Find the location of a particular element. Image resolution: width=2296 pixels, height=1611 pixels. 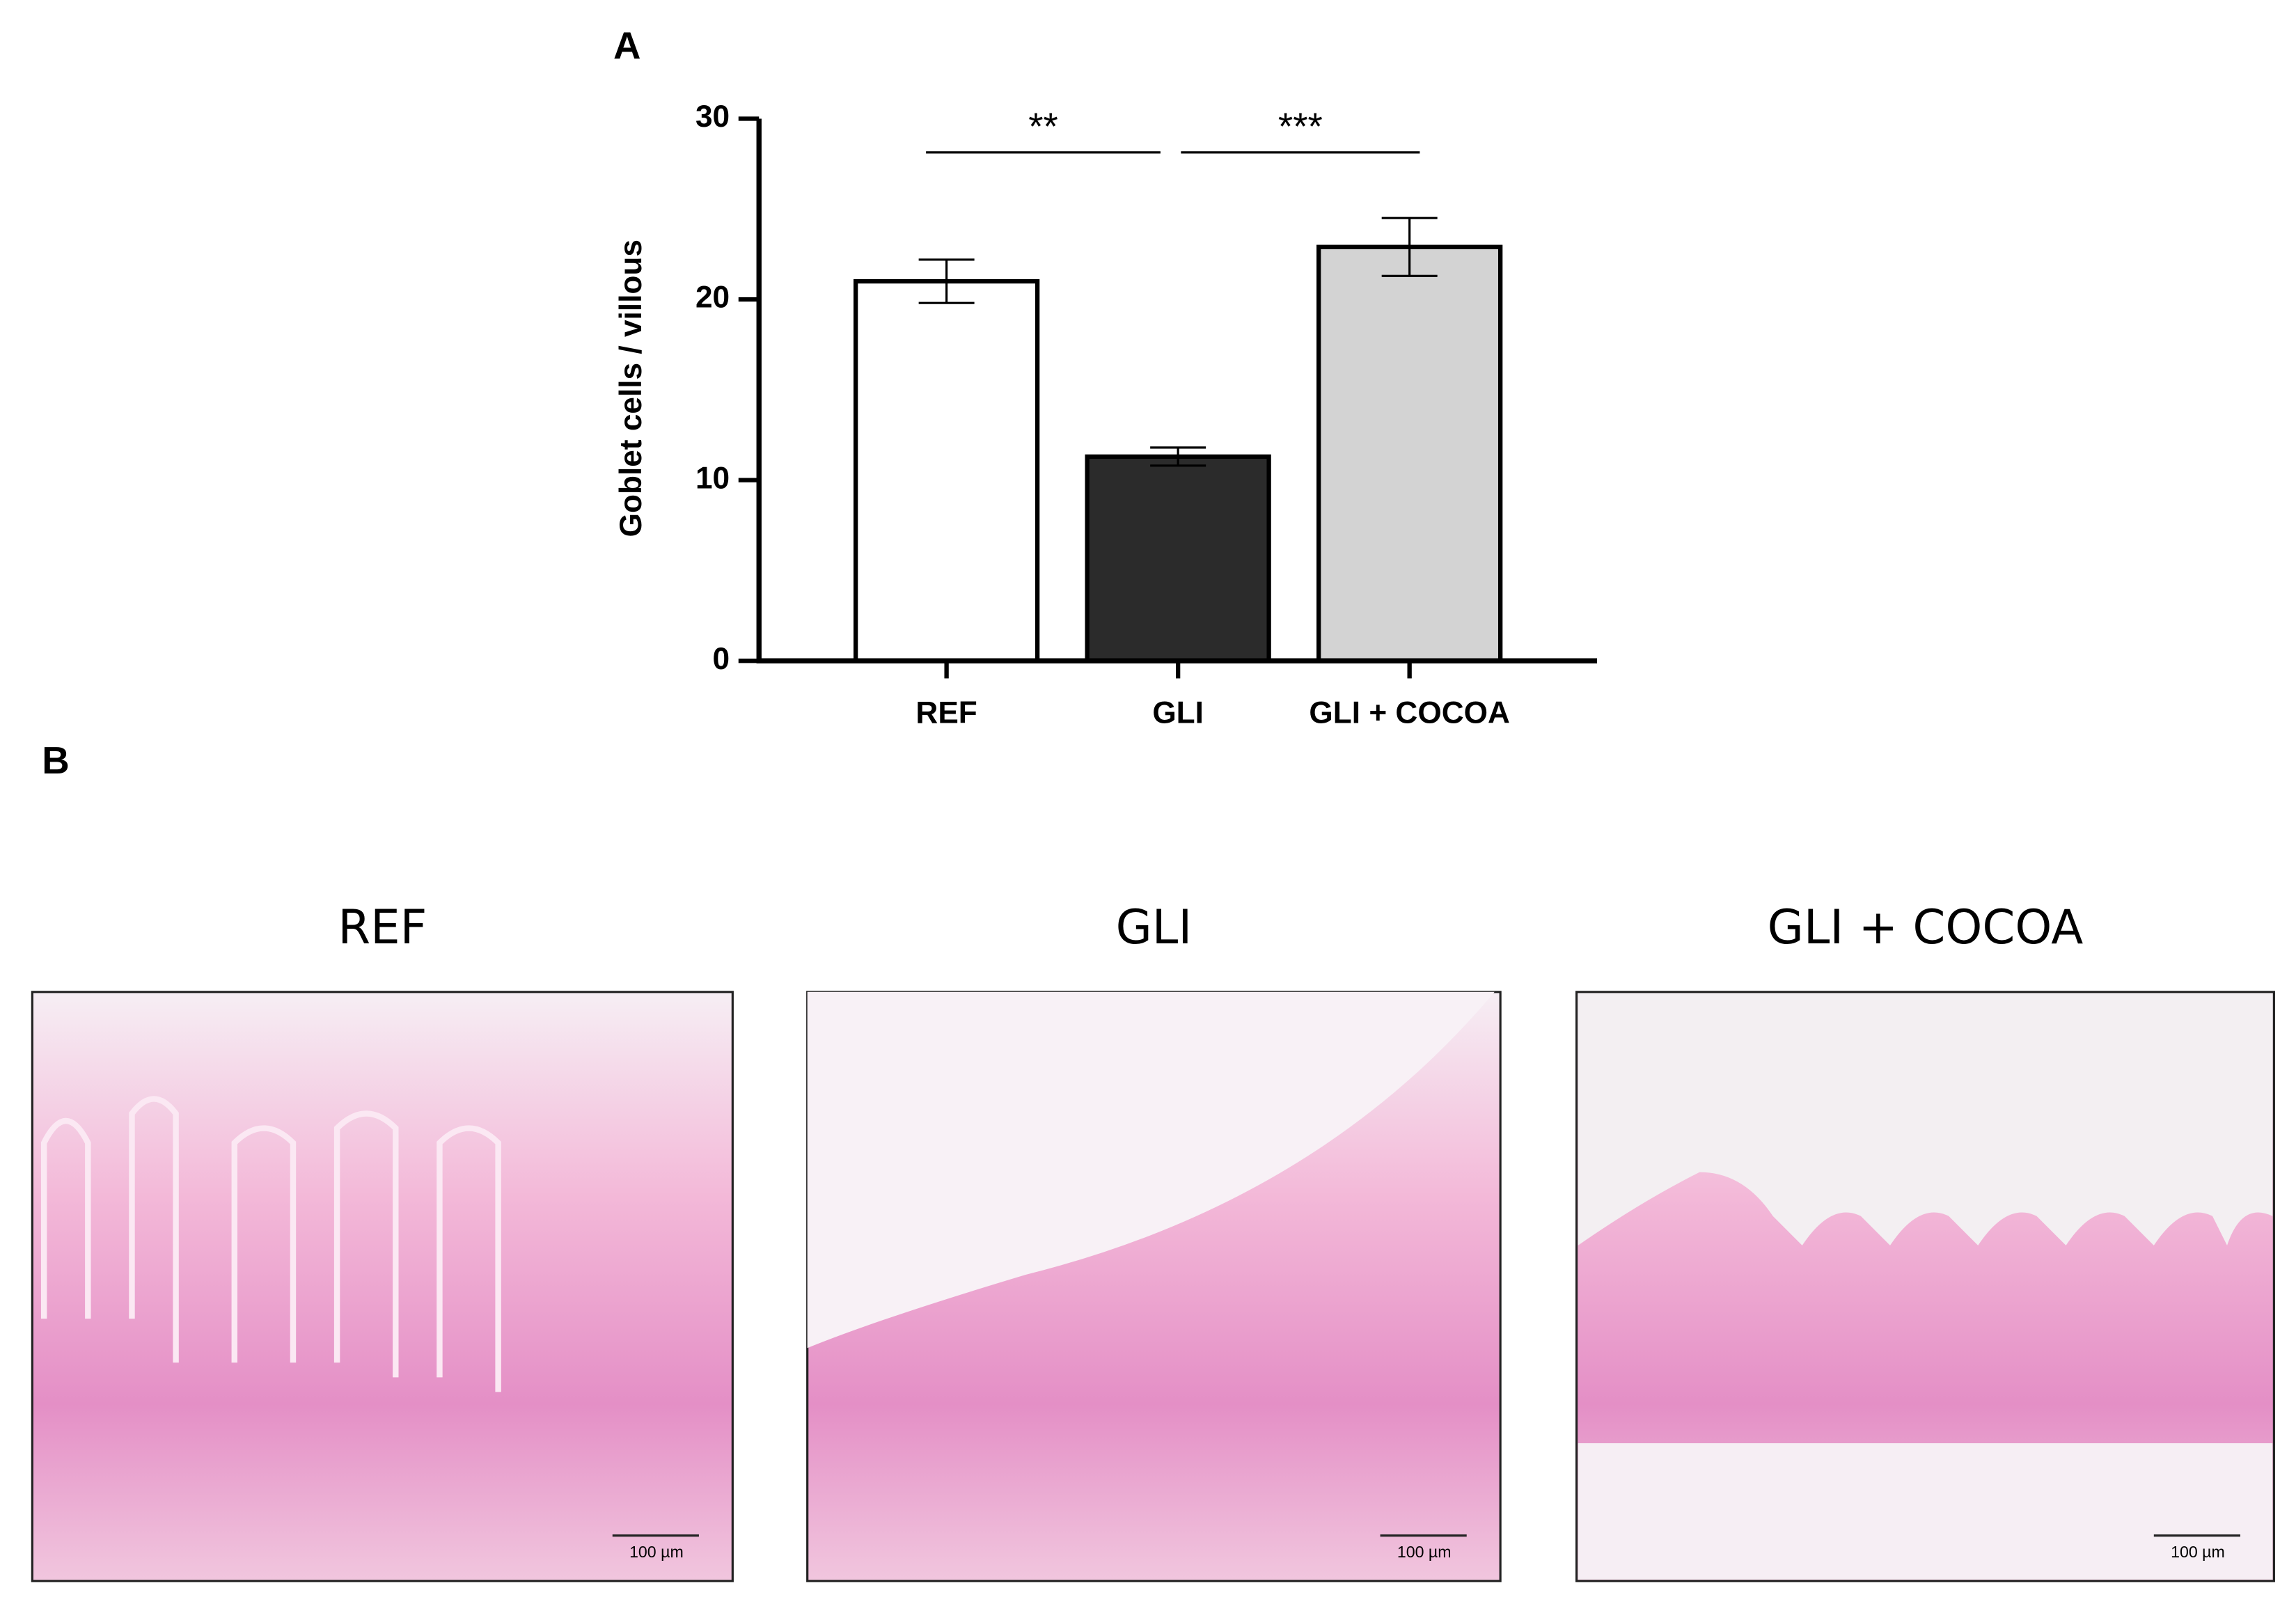

y-tick-label: 30 is located at coordinates (712, 117).